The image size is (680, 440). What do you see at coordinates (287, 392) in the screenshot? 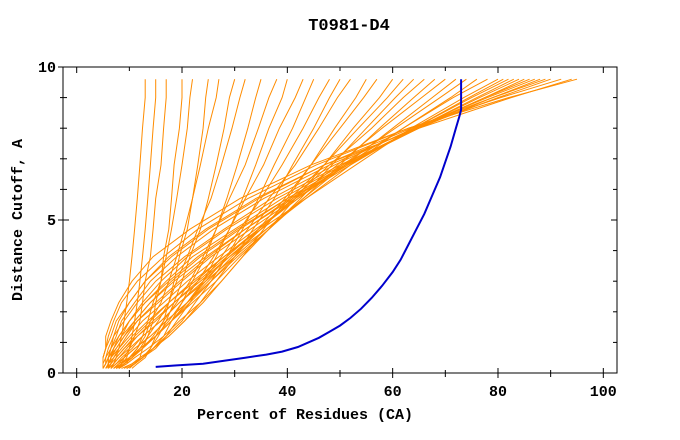
I see `x-tick-label: 40` at bounding box center [287, 392].